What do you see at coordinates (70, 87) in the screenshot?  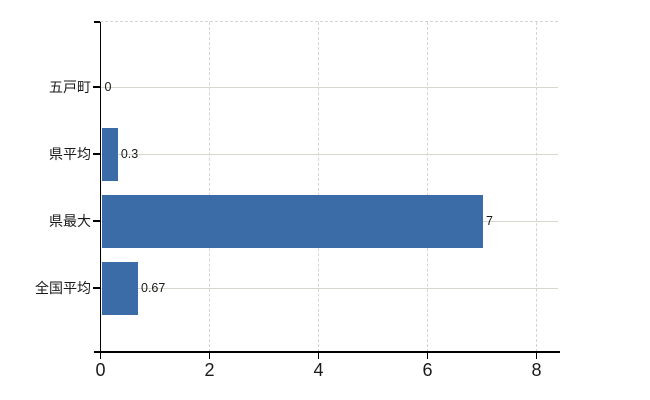 I see `category-label: 五戸町` at bounding box center [70, 87].